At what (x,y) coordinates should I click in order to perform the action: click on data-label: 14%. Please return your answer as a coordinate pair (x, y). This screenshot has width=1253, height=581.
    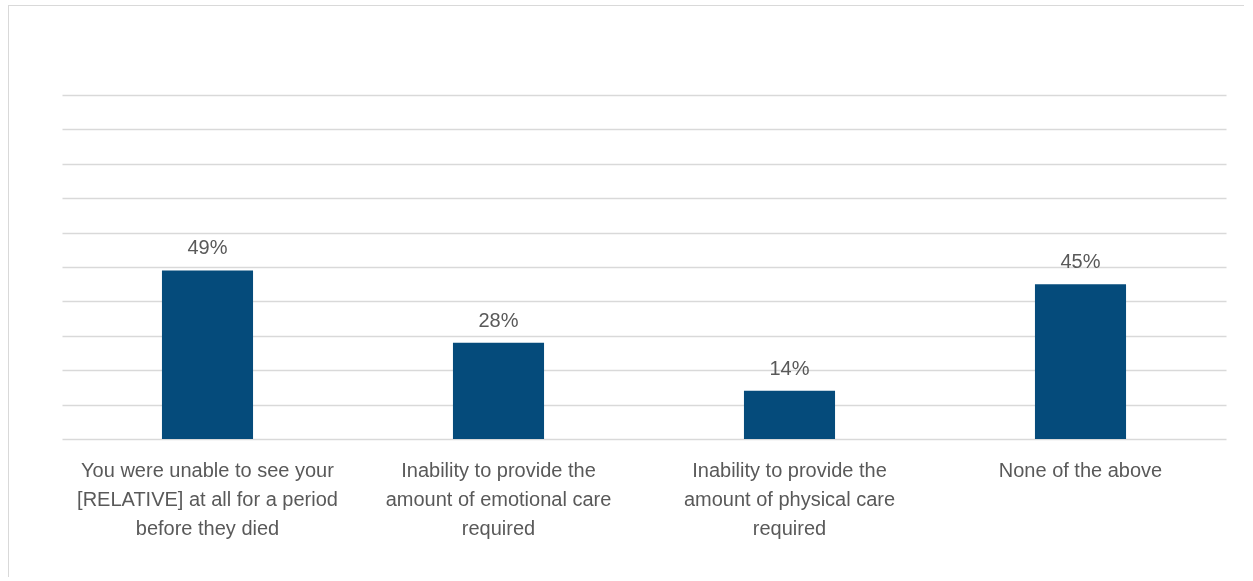
    Looking at the image, I should click on (789, 367).